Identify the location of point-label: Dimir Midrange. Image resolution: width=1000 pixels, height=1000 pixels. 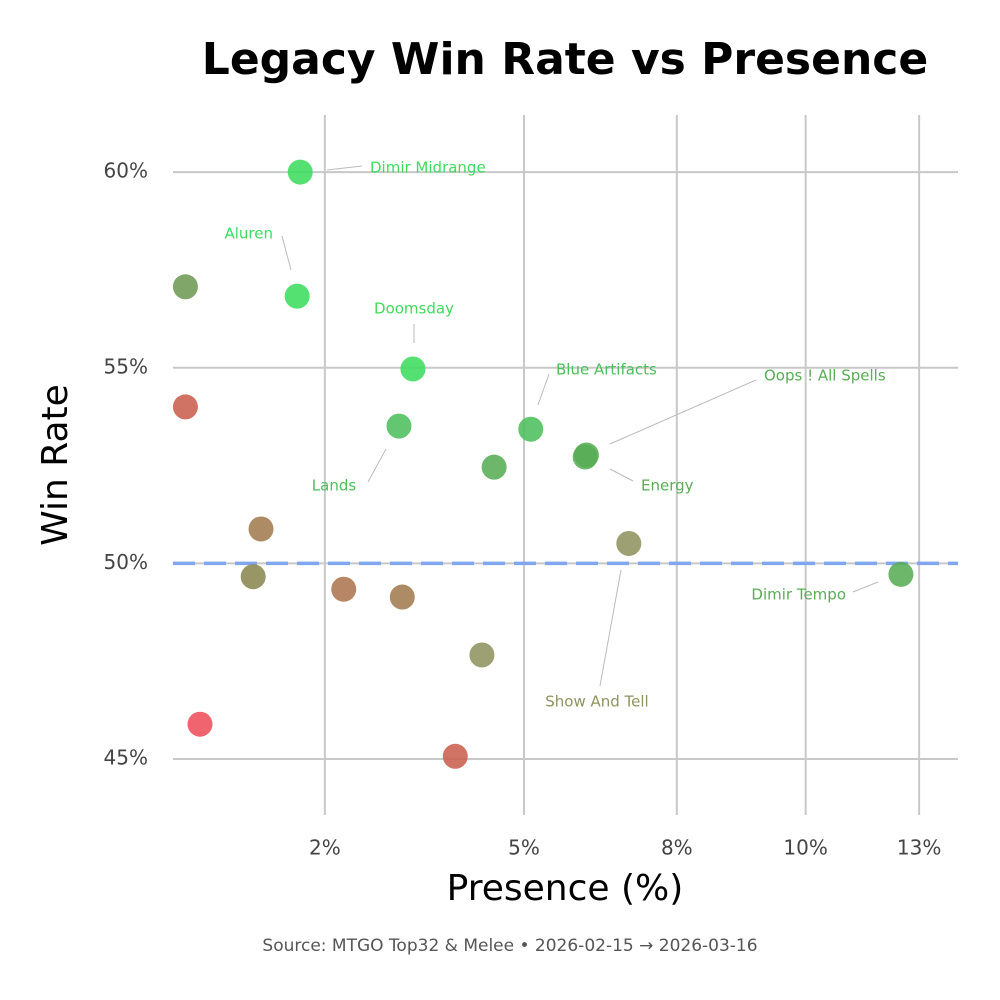
(428, 168).